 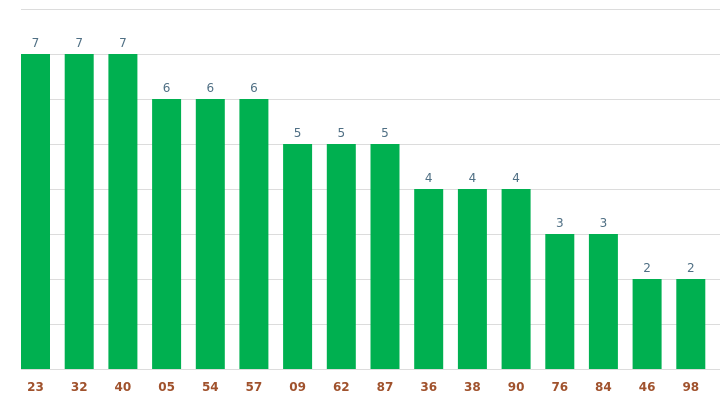 I want to click on category-label-38: 38, so click(x=472, y=387).